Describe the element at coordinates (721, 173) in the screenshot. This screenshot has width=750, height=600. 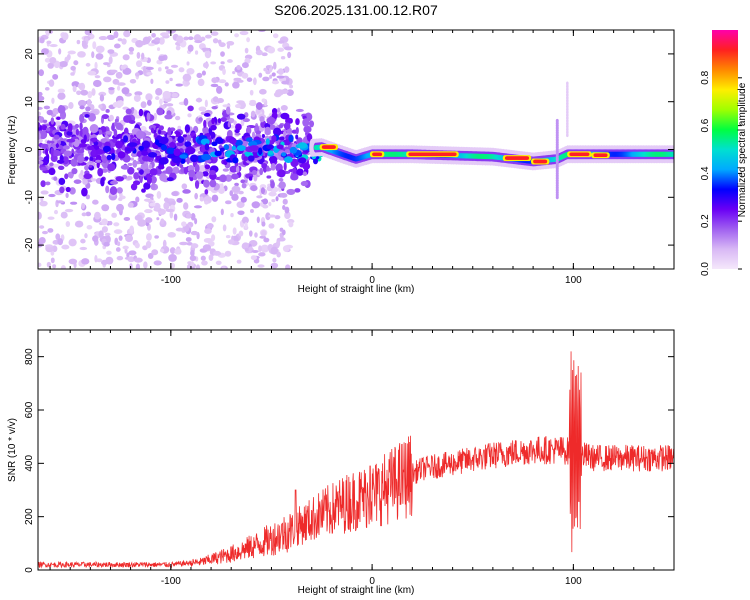
I see `colorbar-ticks: 0.0 0.2 0.4 0.6 0.8` at that location.